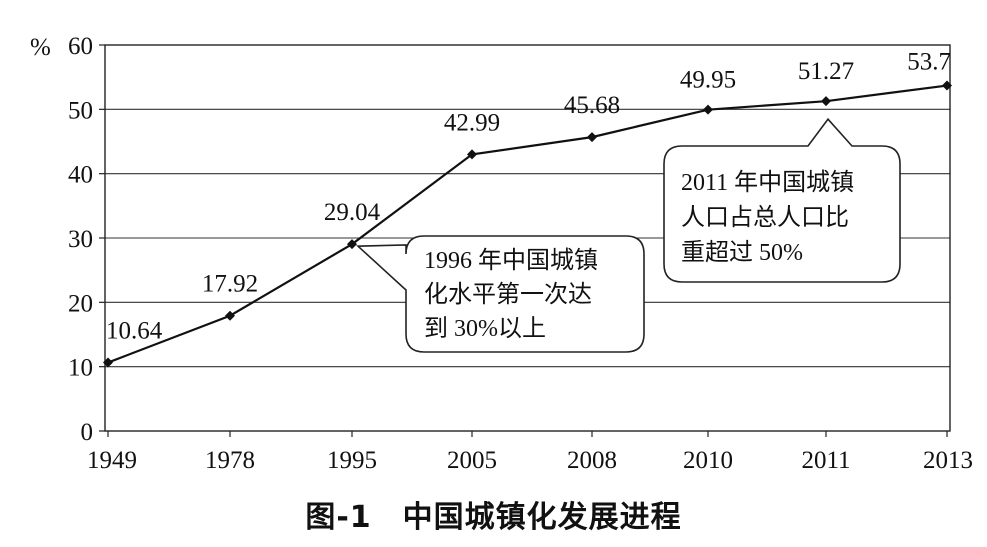  Describe the element at coordinates (929, 62) in the screenshot. I see `data-label-2013: 53.7` at that location.